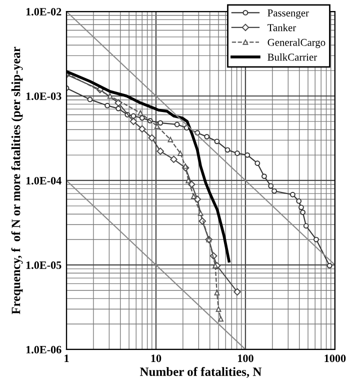 This screenshot has height=384, width=350. What do you see at coordinates (288, 14) in the screenshot?
I see `legend-label: Passenger` at bounding box center [288, 14].